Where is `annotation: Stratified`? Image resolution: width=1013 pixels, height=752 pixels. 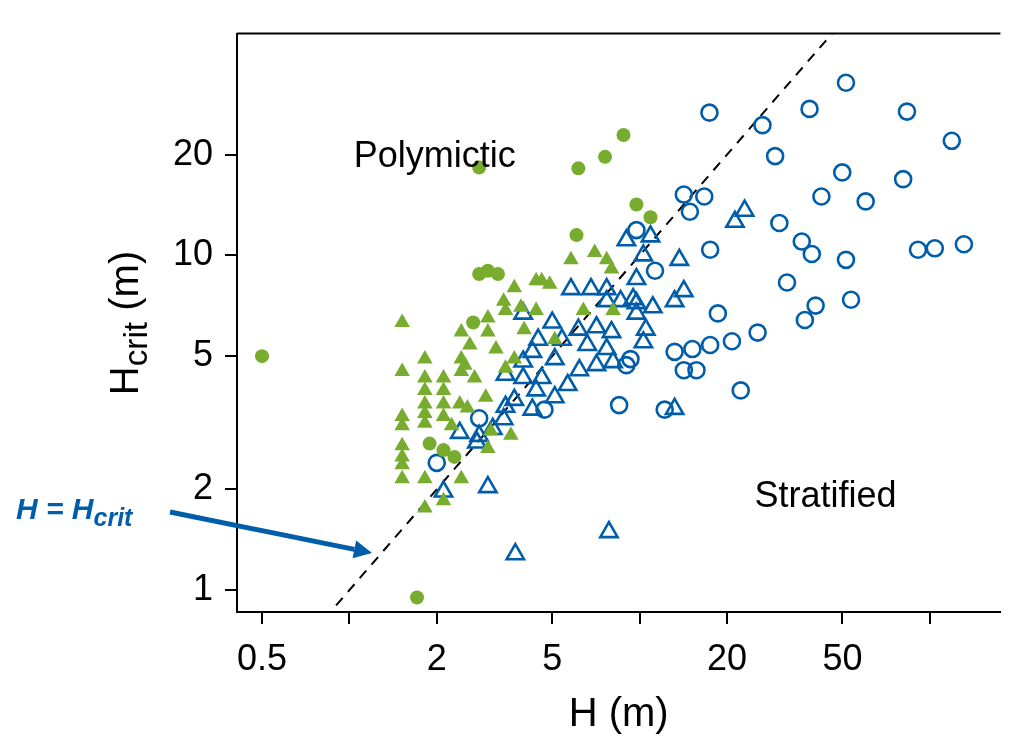 annotation: Stratified is located at coordinates (825, 494).